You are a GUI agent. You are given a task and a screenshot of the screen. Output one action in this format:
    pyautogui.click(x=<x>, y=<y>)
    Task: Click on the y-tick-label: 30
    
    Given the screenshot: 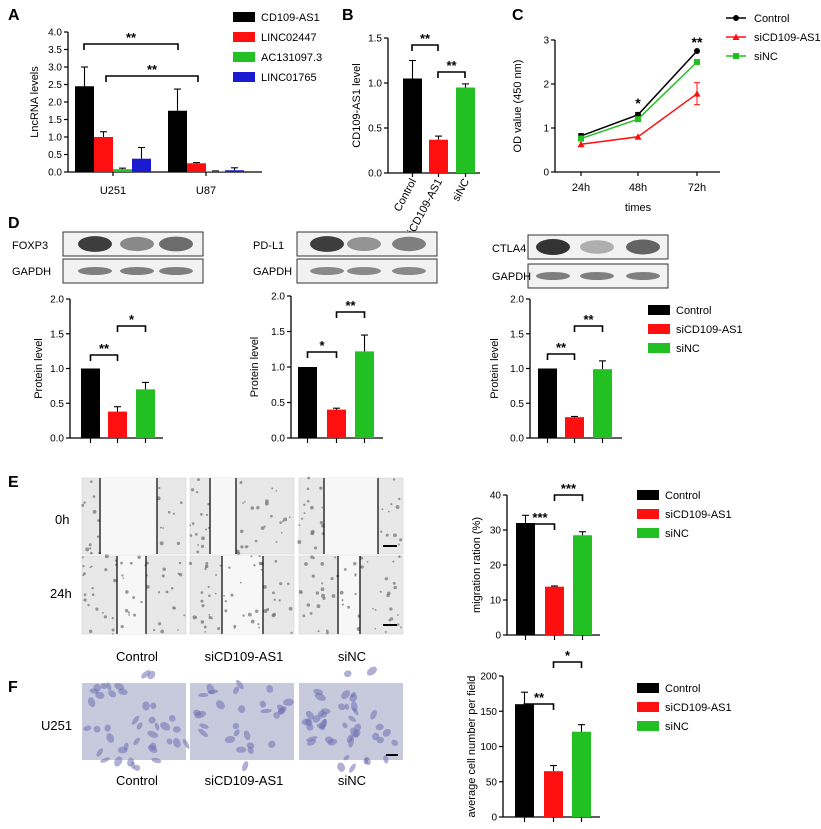 What is the action you would take?
    pyautogui.click(x=496, y=531)
    